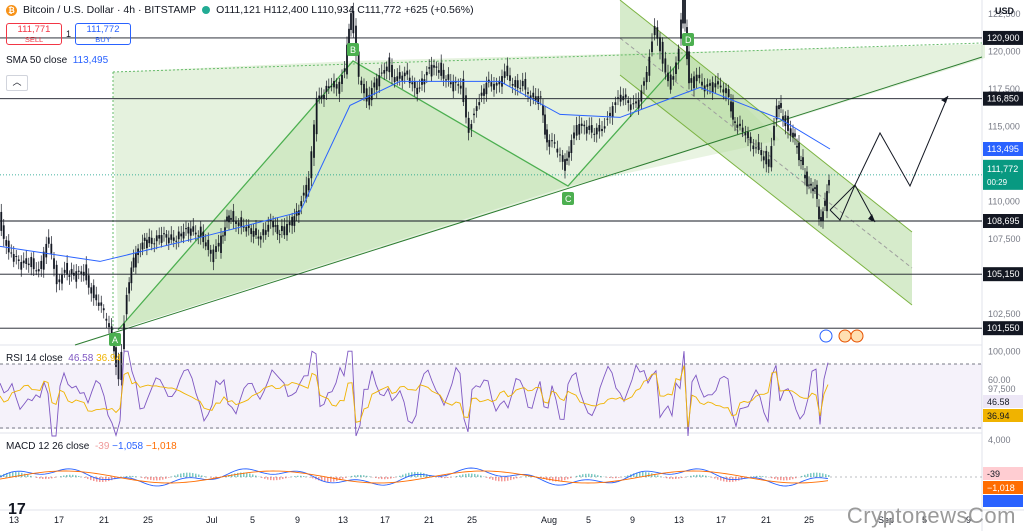 Image resolution: width=1024 pixels, height=531 pixels. I want to click on pattern-marker, so click(568, 198).